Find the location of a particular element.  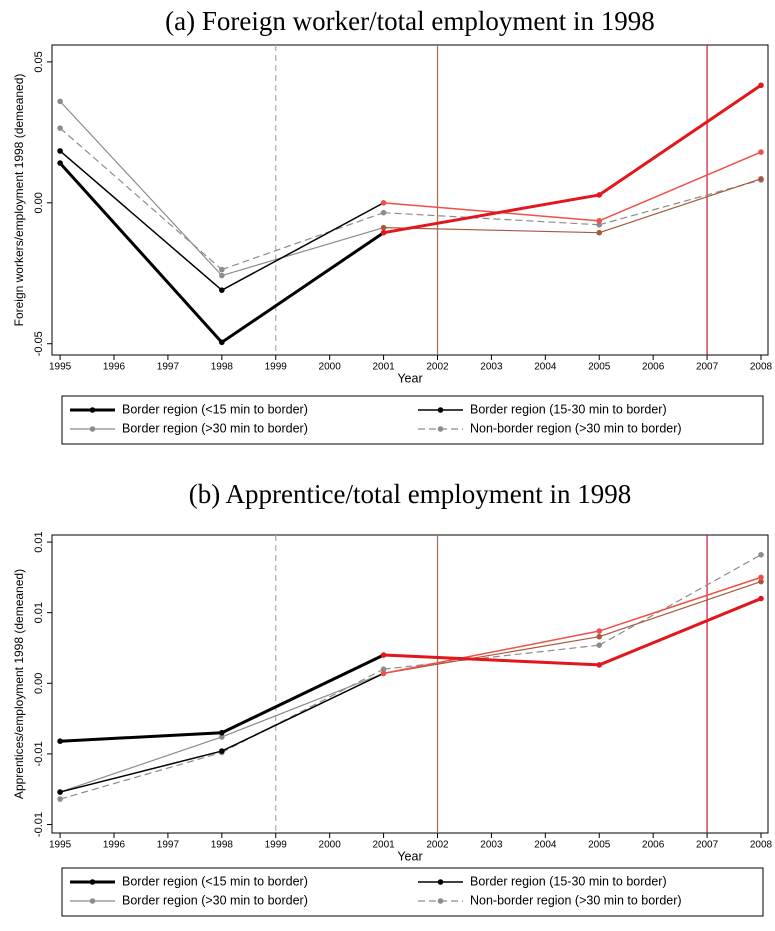

legend is located at coordinates (412, 892).